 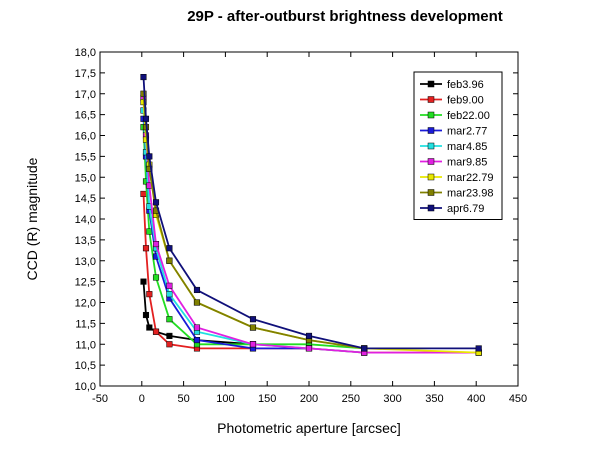 I want to click on y-tick-label: 16,0, so click(x=85, y=137).